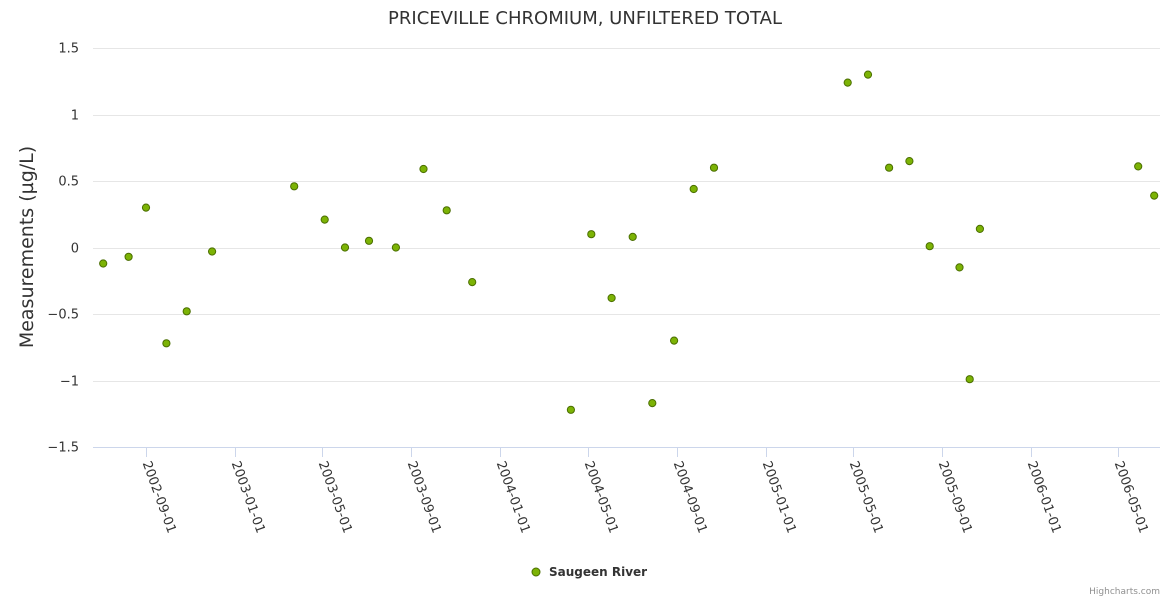 The height and width of the screenshot is (600, 1170). What do you see at coordinates (159, 497) in the screenshot?
I see `x-tick-label: 2002-09-01` at bounding box center [159, 497].